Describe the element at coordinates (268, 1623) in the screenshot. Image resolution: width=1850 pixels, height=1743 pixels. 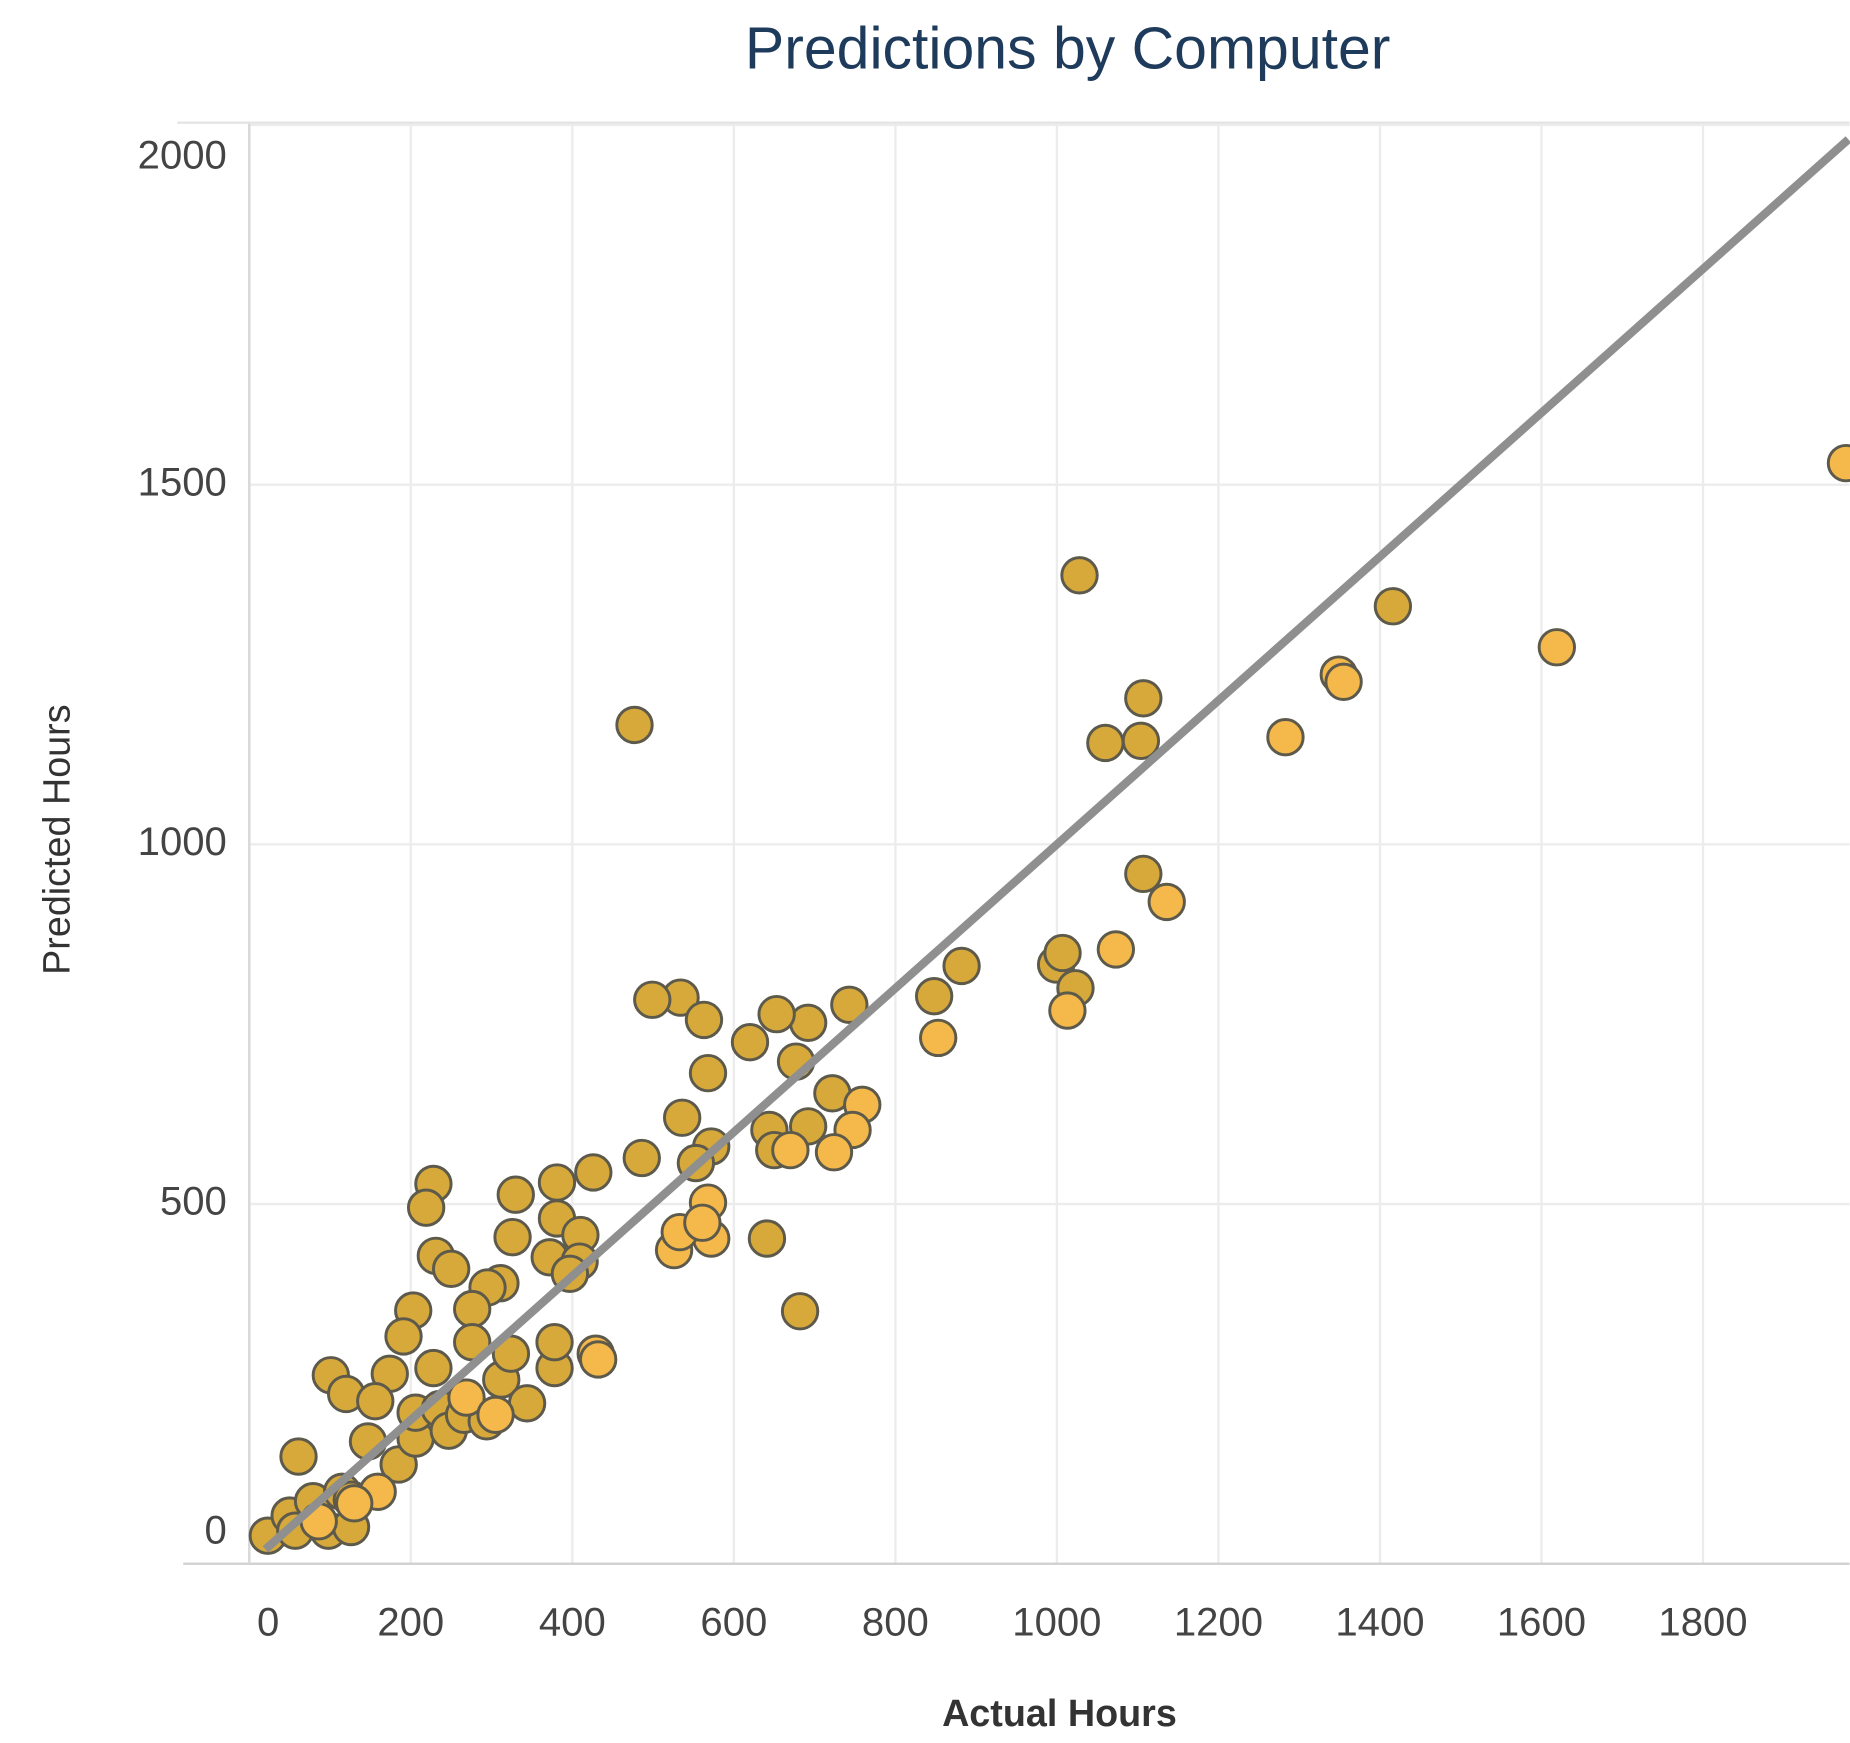
I see `x-tick-label: 0` at that location.